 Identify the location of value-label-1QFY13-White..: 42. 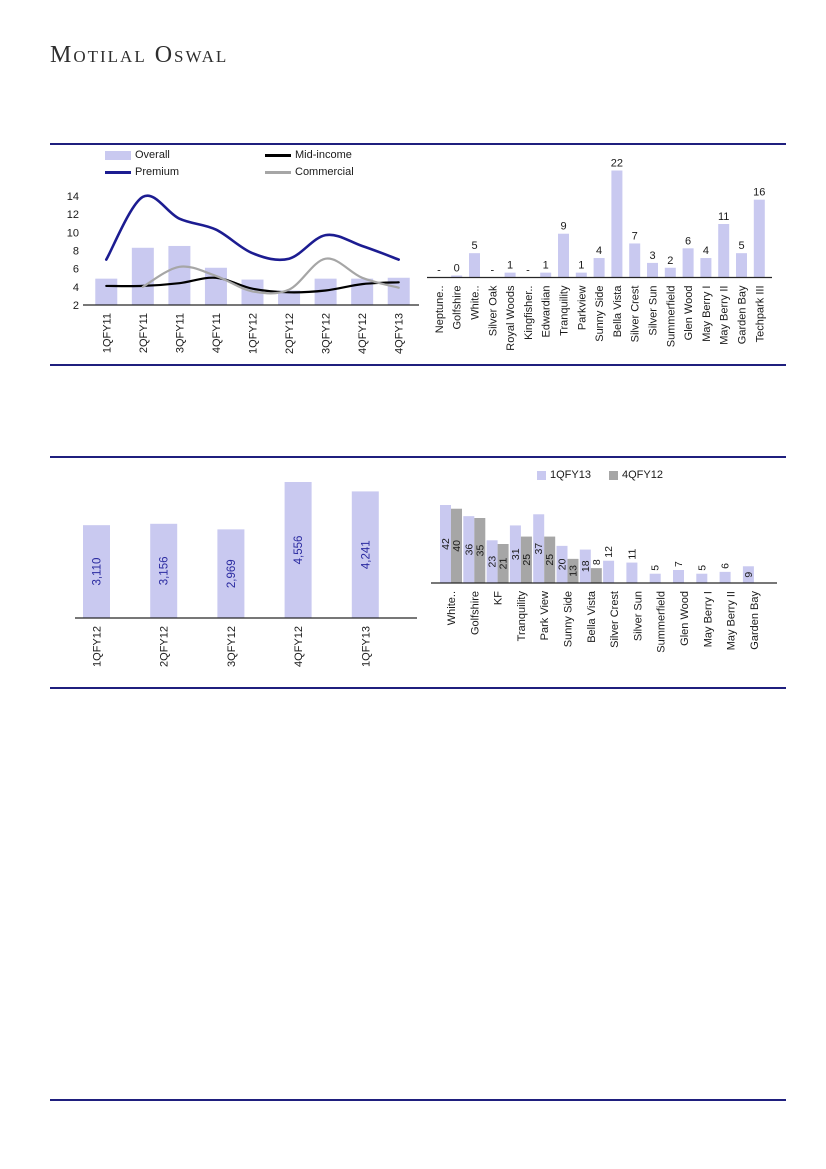
(446, 544).